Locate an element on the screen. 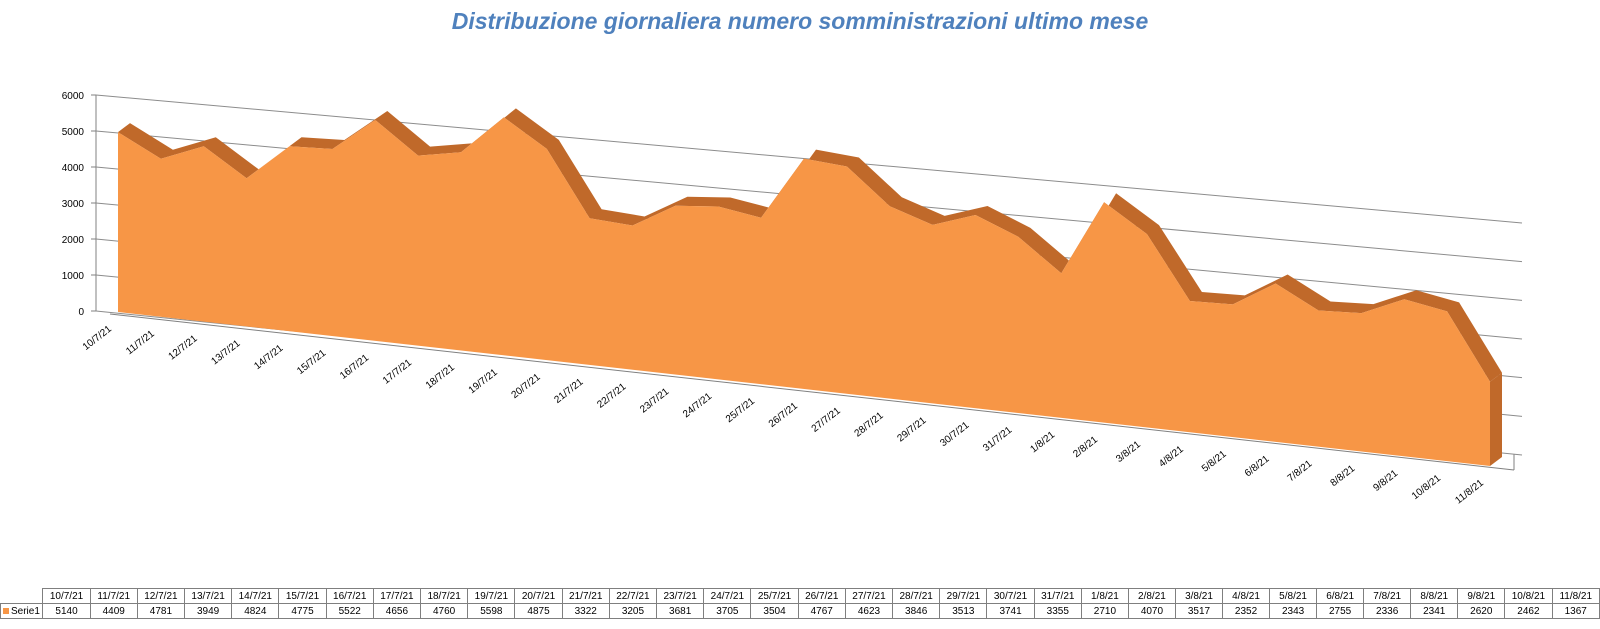 Image resolution: width=1600 pixels, height=629 pixels. table-value-cell: 3705 is located at coordinates (727, 611).